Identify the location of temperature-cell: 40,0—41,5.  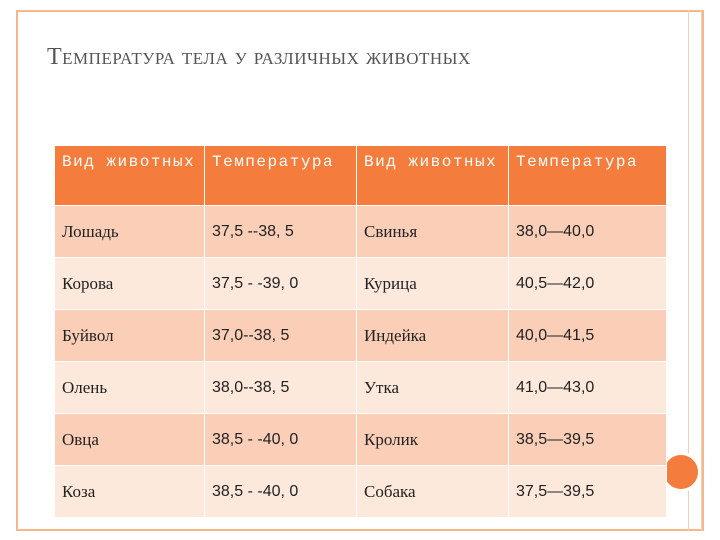
(587, 335).